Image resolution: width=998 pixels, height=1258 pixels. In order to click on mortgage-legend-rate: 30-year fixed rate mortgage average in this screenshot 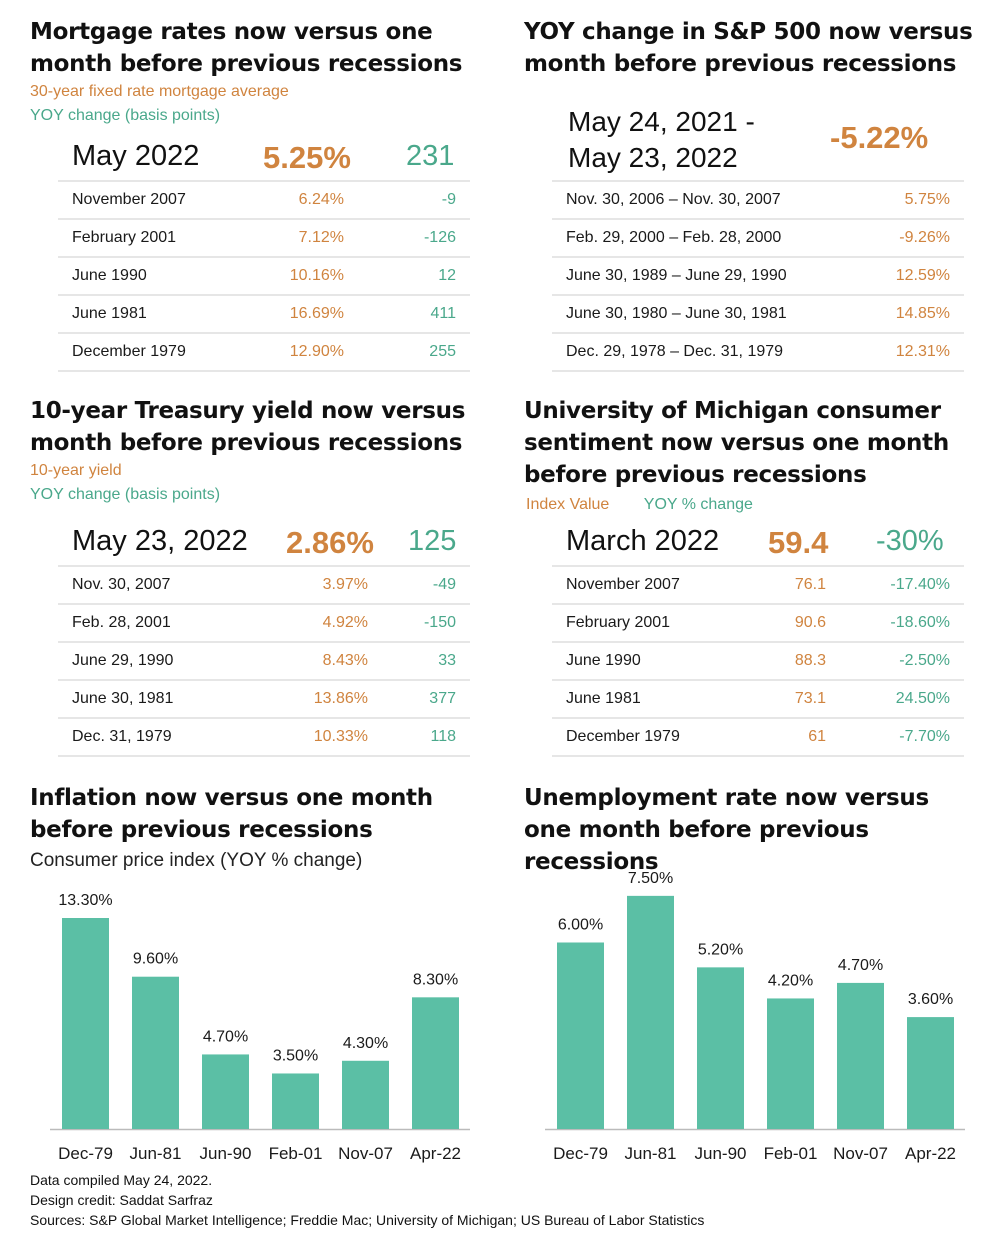, I will do `click(159, 91)`.